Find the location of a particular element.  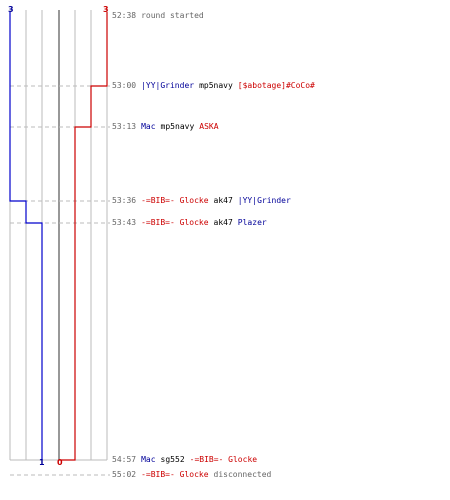

red-end-count: 0 is located at coordinates (60, 462).